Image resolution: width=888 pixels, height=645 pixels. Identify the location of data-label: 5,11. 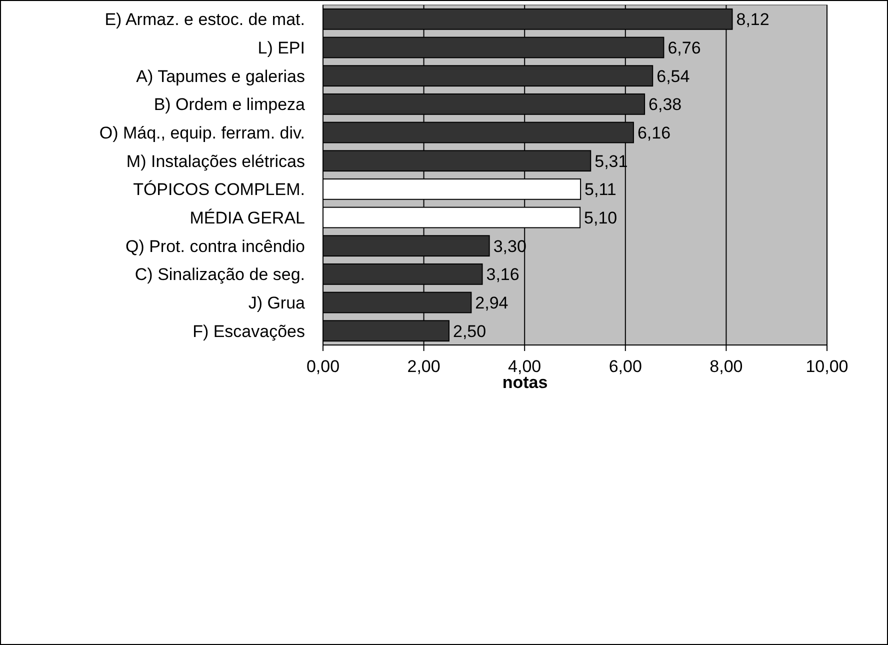
(600, 190).